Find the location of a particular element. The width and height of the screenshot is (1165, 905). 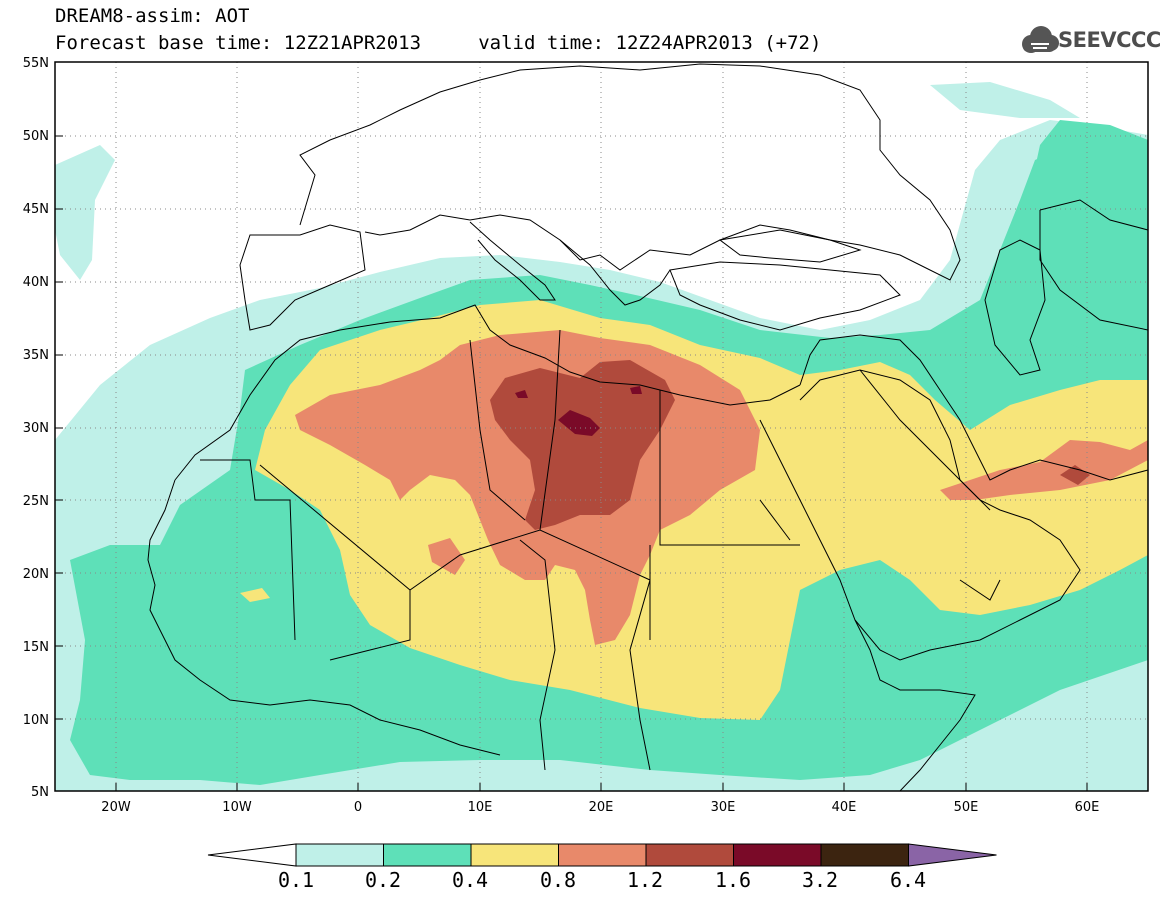

lat-label: 55N is located at coordinates (36, 63).